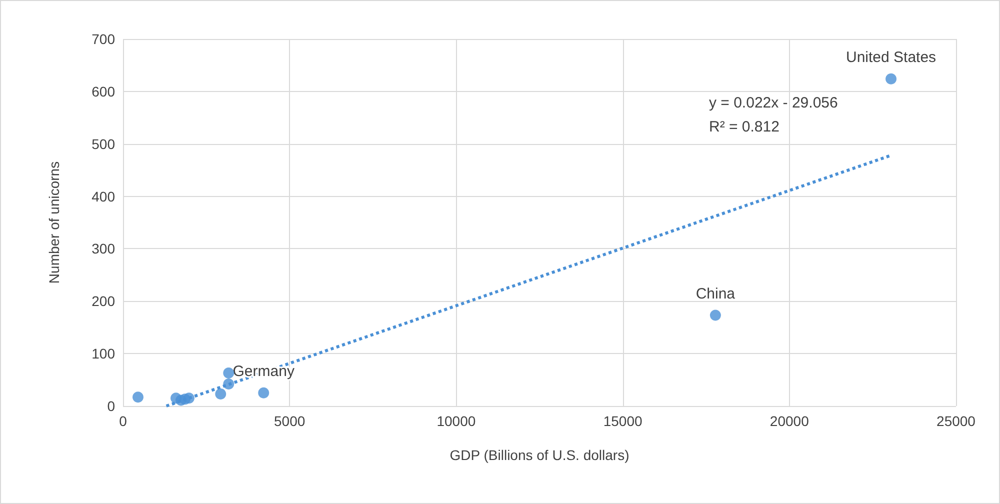  What do you see at coordinates (123, 421) in the screenshot?
I see `x-tick-label: 0` at bounding box center [123, 421].